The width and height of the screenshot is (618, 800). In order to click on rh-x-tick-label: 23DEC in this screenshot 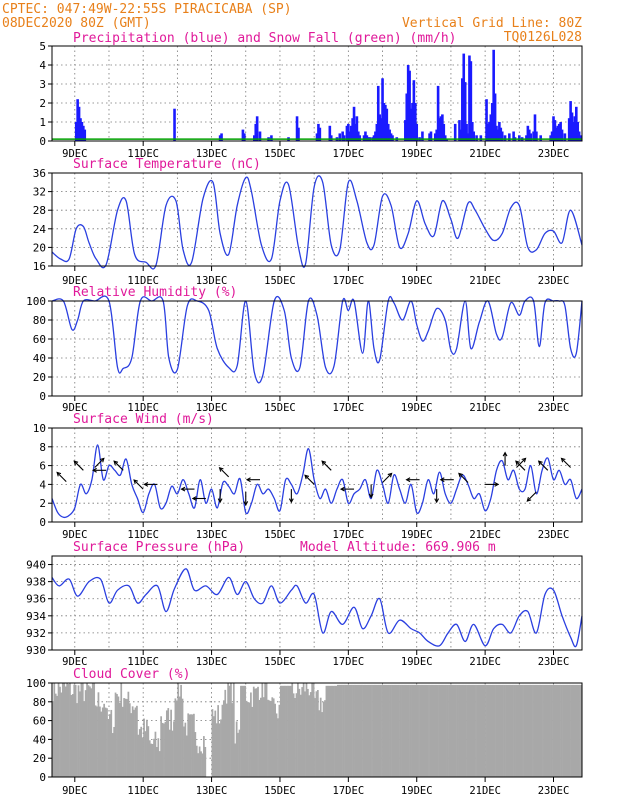, I will do `click(554, 408)`.